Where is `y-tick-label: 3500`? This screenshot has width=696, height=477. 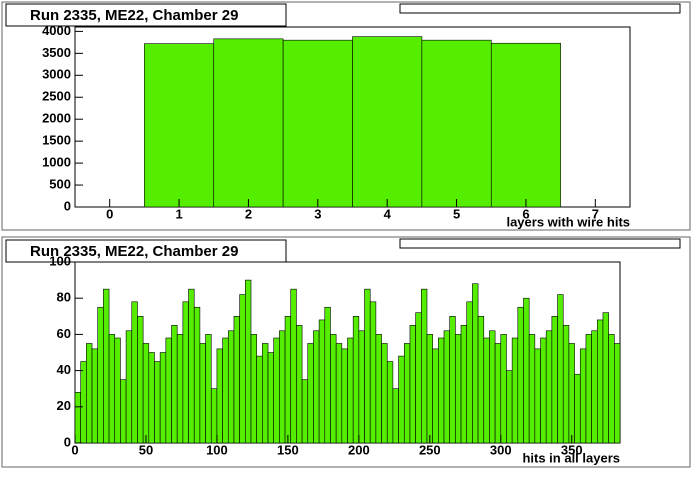 y-tick-label: 3500 is located at coordinates (56, 52).